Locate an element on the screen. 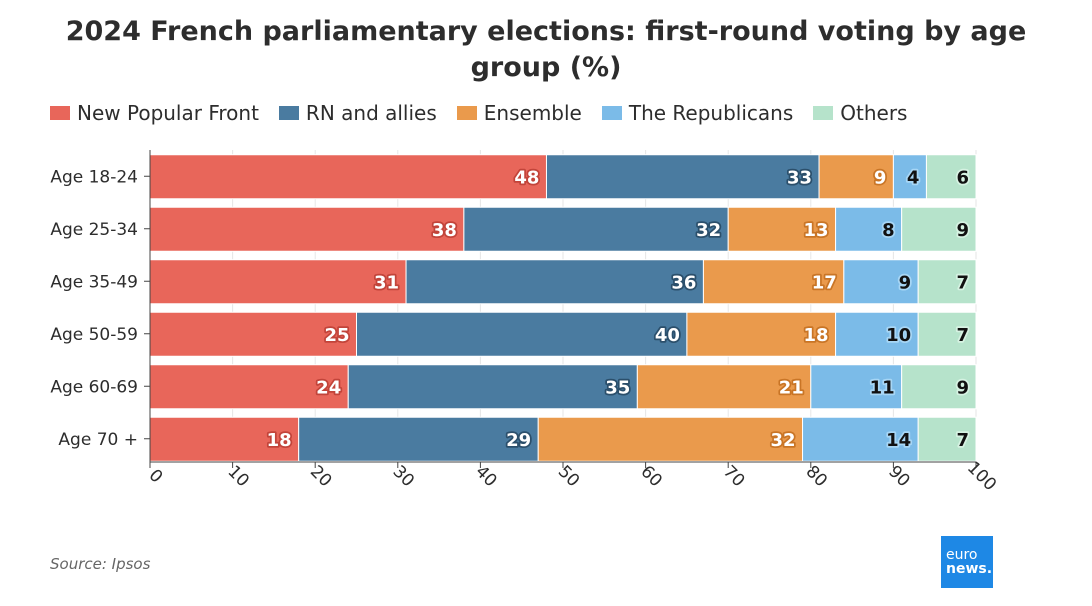 The height and width of the screenshot is (606, 1092). legend-item-0: New Popular Front is located at coordinates (154, 113).